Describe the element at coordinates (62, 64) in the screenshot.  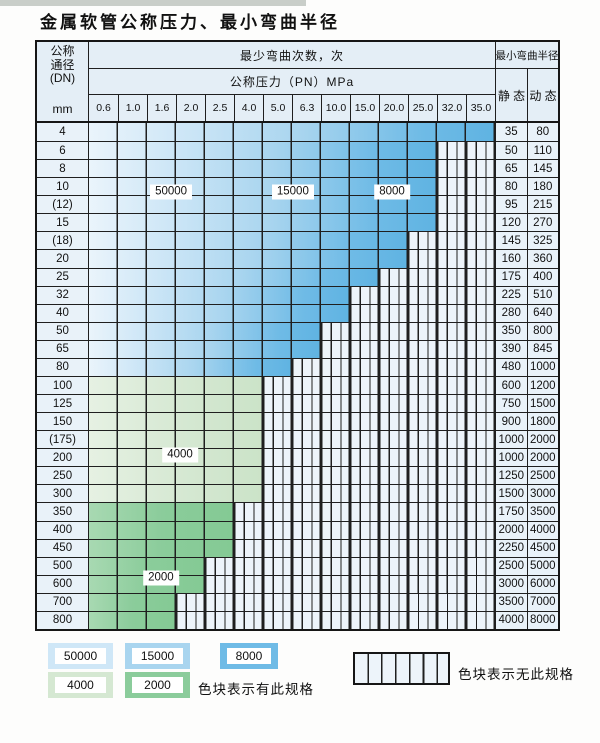
I see `dn-header-line: 通径` at that location.